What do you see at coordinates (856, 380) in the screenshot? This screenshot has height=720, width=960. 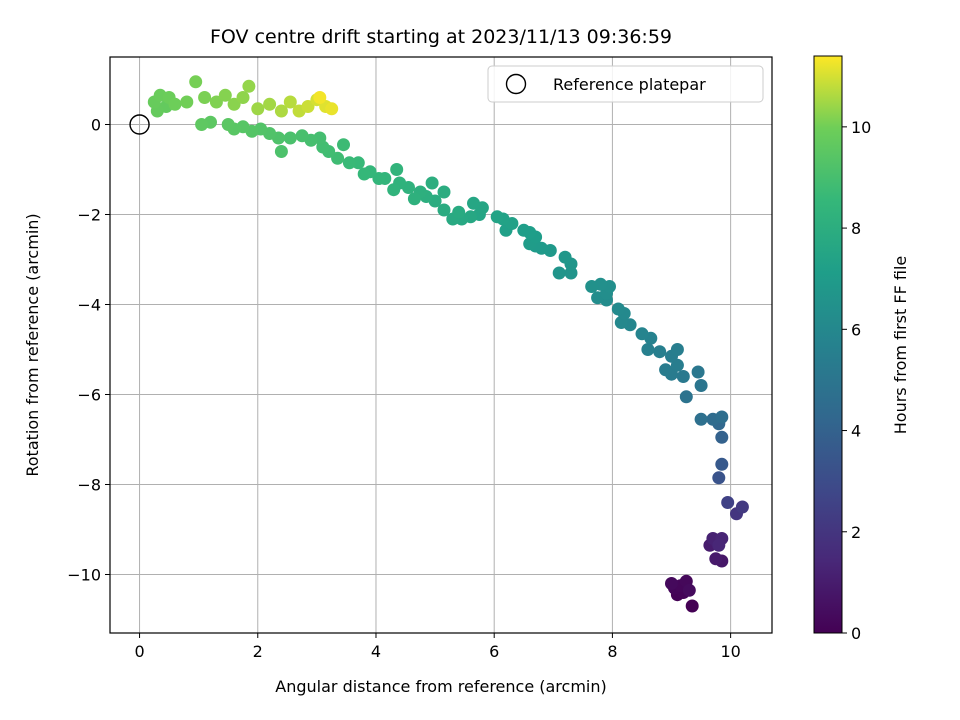 I see `colorbar-ticks: 0 2 4 6 8 10` at bounding box center [856, 380].